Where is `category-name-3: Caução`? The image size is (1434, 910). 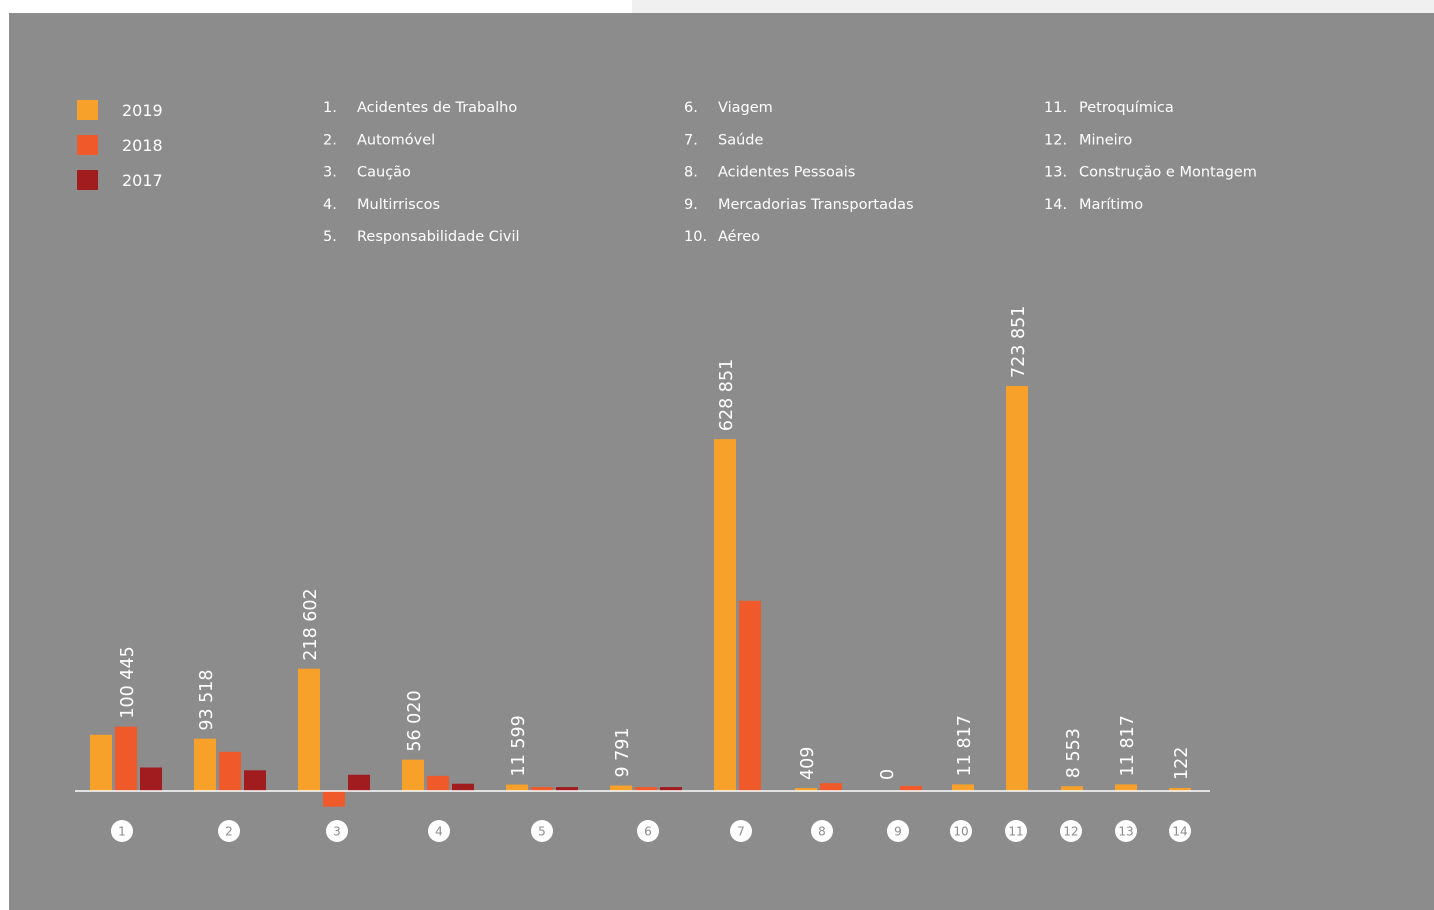 category-name-3: Caução is located at coordinates (384, 173).